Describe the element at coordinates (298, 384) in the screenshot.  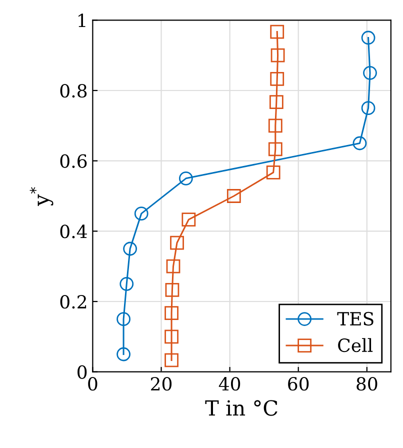
I see `x-tick-label: 60` at that location.